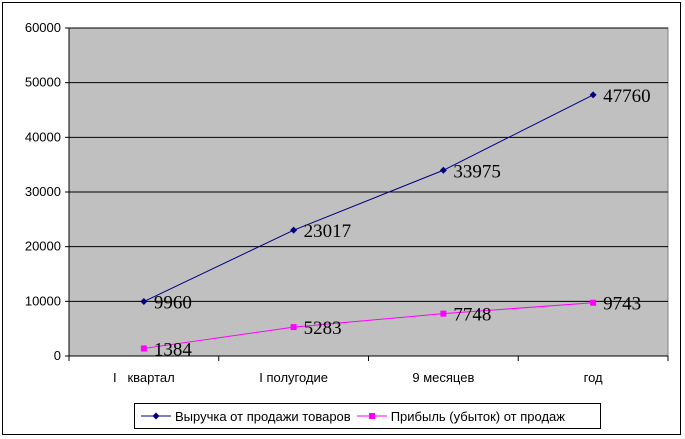 Image resolution: width=685 pixels, height=439 pixels. I want to click on data-label: 47760, so click(627, 96).